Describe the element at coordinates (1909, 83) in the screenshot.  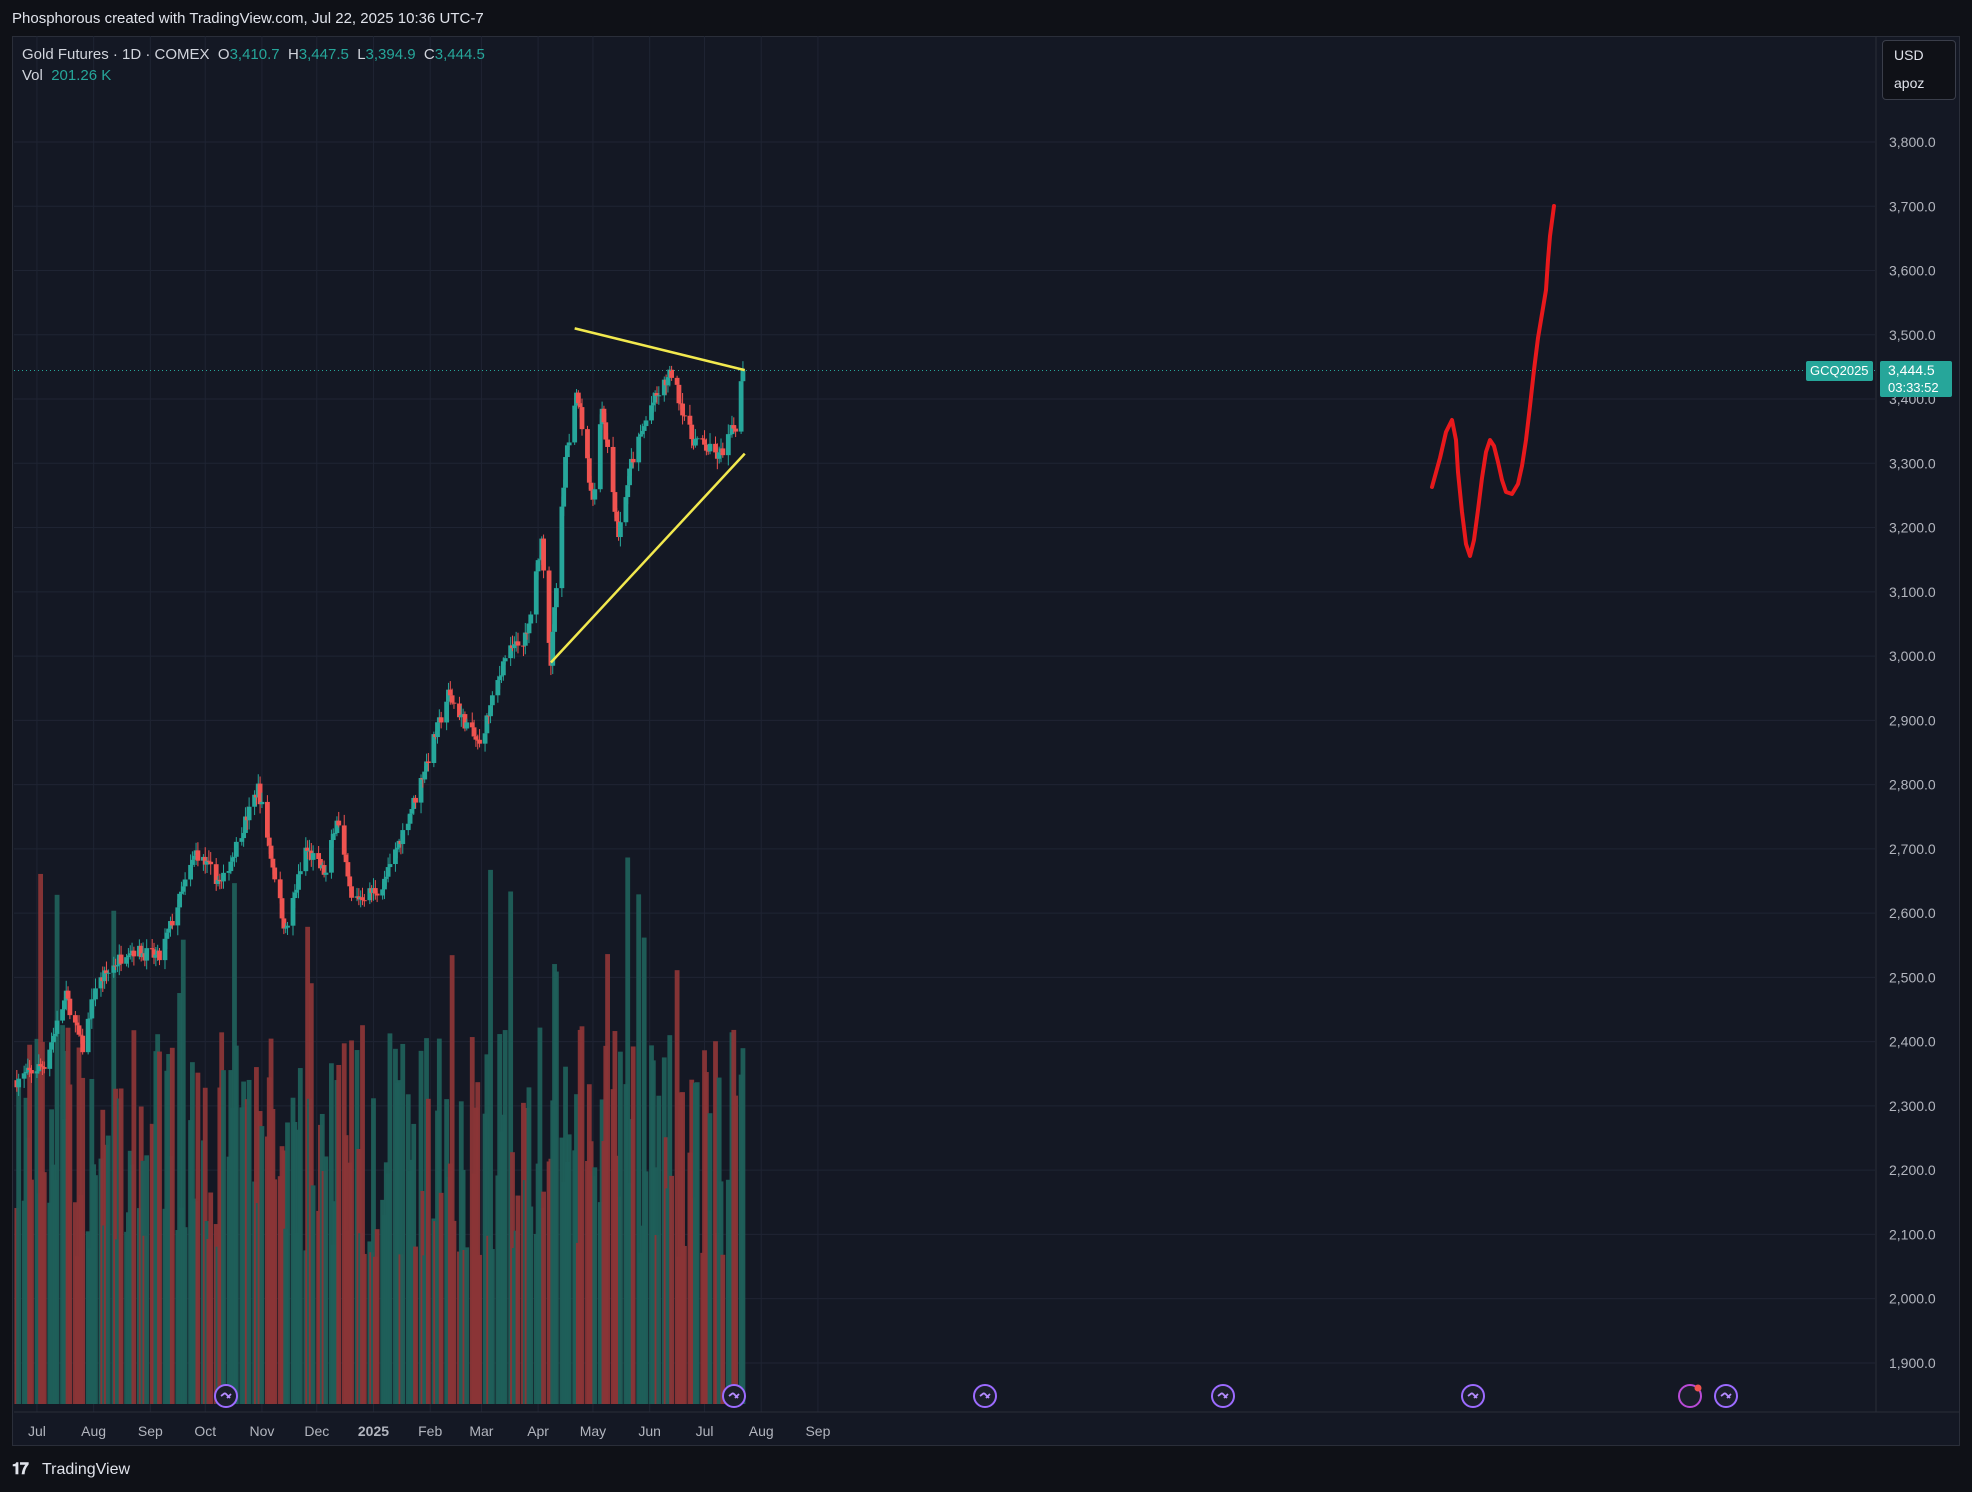
I see `scale-mode-label: apoz` at that location.